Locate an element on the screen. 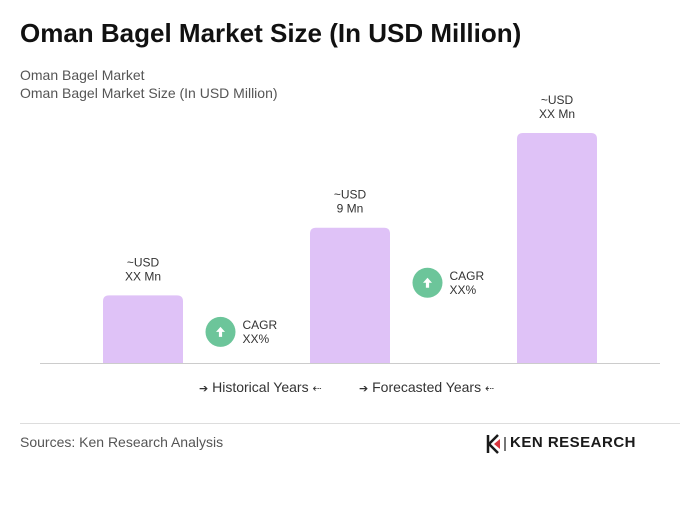  bar-2-label-prefix: ~USD is located at coordinates (350, 195).